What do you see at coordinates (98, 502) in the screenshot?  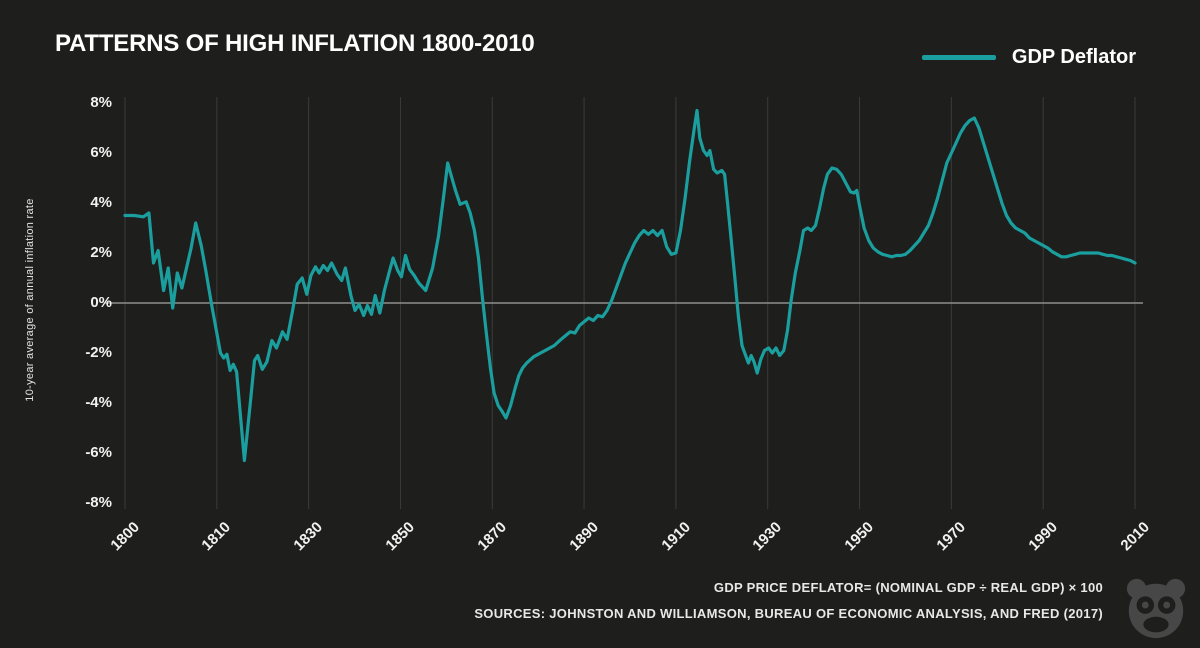 I see `y-tick-label: -8%` at bounding box center [98, 502].